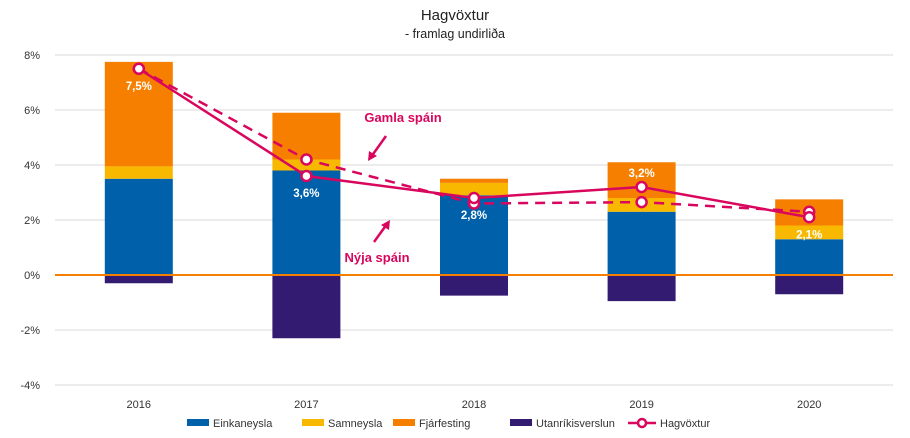  What do you see at coordinates (376, 257) in the screenshot?
I see `annotation-new-forecast: Nýja spáin` at bounding box center [376, 257].